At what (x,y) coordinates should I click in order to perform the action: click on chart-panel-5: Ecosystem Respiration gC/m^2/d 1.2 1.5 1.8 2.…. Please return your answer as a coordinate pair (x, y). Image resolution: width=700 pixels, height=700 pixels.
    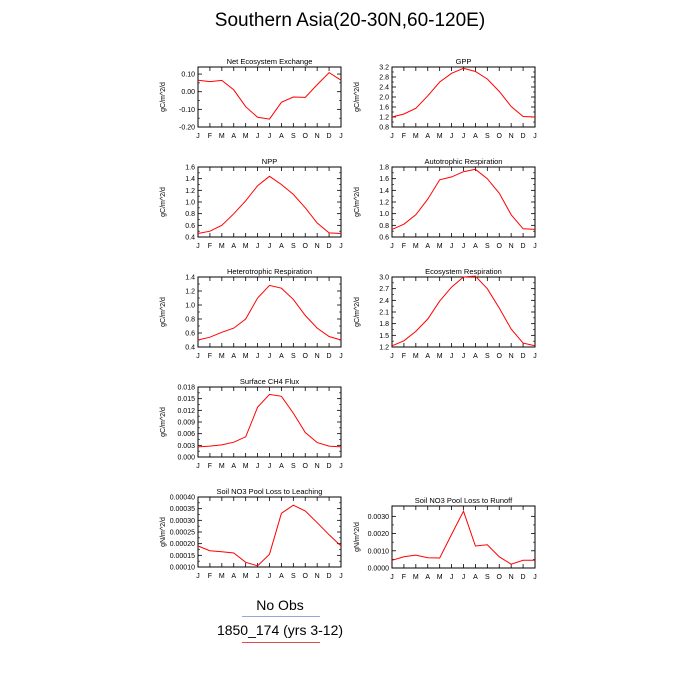
    Looking at the image, I should click on (445, 313).